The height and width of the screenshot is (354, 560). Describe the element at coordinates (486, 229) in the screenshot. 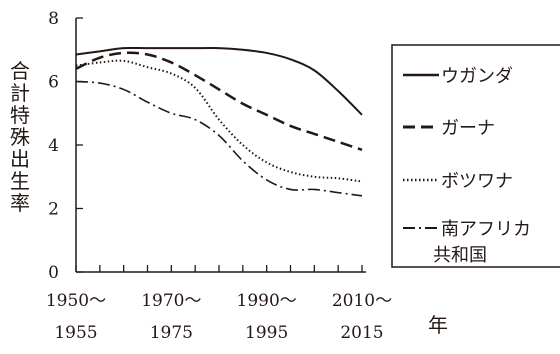

I see `legend-label-3: 南アフリカ` at that location.